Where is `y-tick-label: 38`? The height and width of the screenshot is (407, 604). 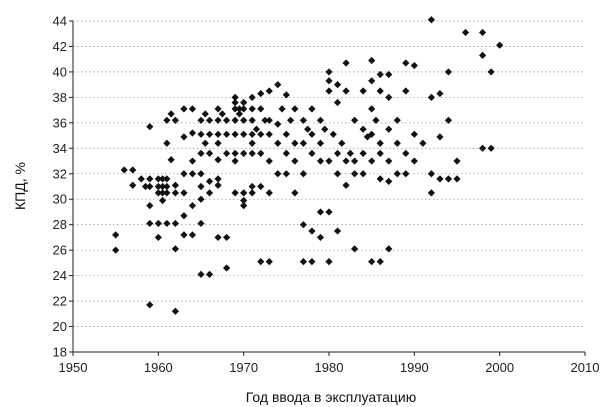
y-tick-label: 38 is located at coordinates (60, 97).